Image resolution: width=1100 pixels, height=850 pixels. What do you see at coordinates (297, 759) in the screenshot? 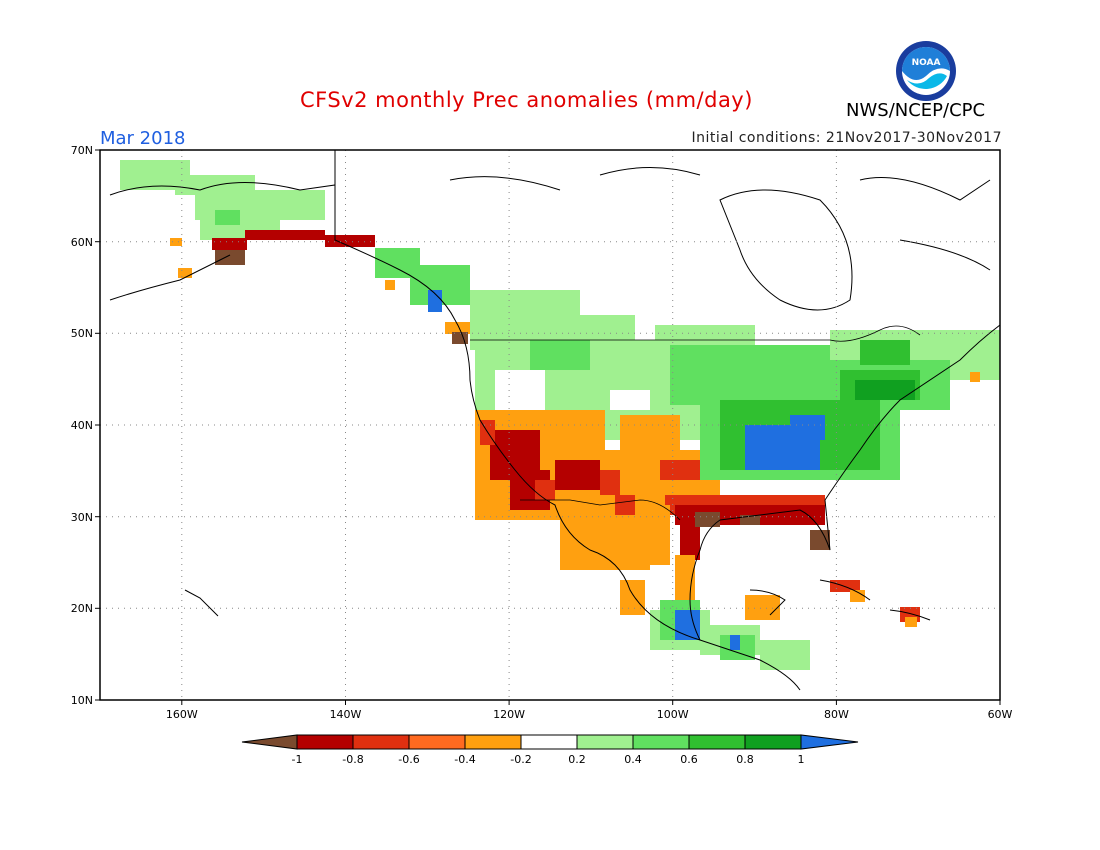
I see `colorbar-label: -1` at bounding box center [297, 759].